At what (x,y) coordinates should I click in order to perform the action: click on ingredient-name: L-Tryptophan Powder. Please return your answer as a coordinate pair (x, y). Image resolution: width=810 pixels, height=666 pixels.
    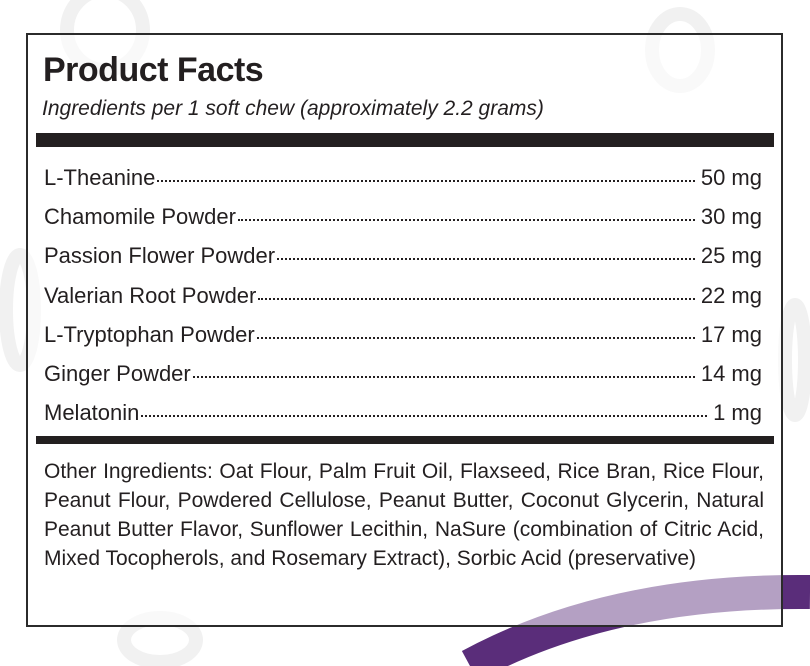
    Looking at the image, I should click on (149, 334).